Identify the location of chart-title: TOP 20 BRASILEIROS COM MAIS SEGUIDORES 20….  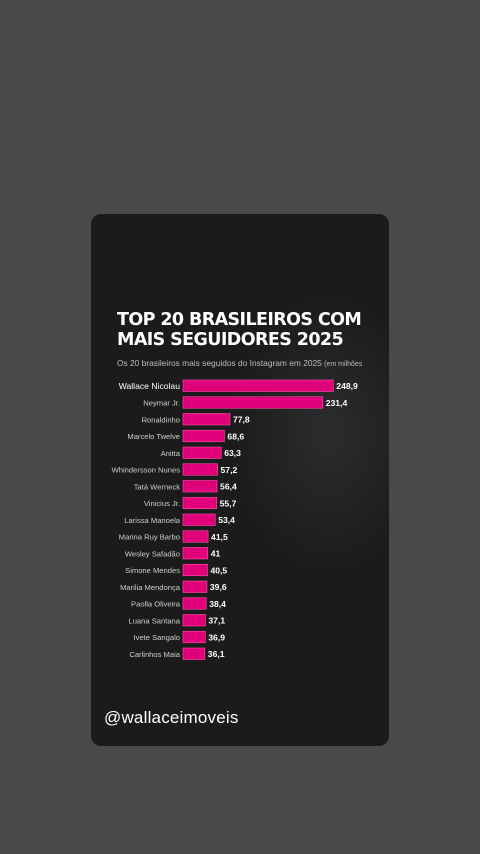
(247, 330).